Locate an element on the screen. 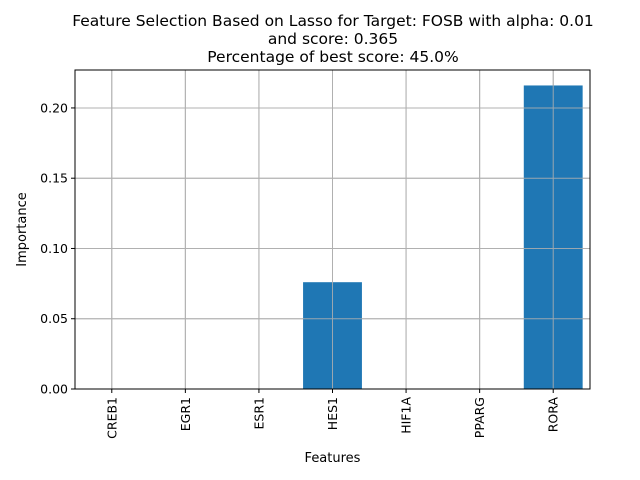 The height and width of the screenshot is (480, 640). chart-title-line-2: and score: 0.365 is located at coordinates (333, 39).